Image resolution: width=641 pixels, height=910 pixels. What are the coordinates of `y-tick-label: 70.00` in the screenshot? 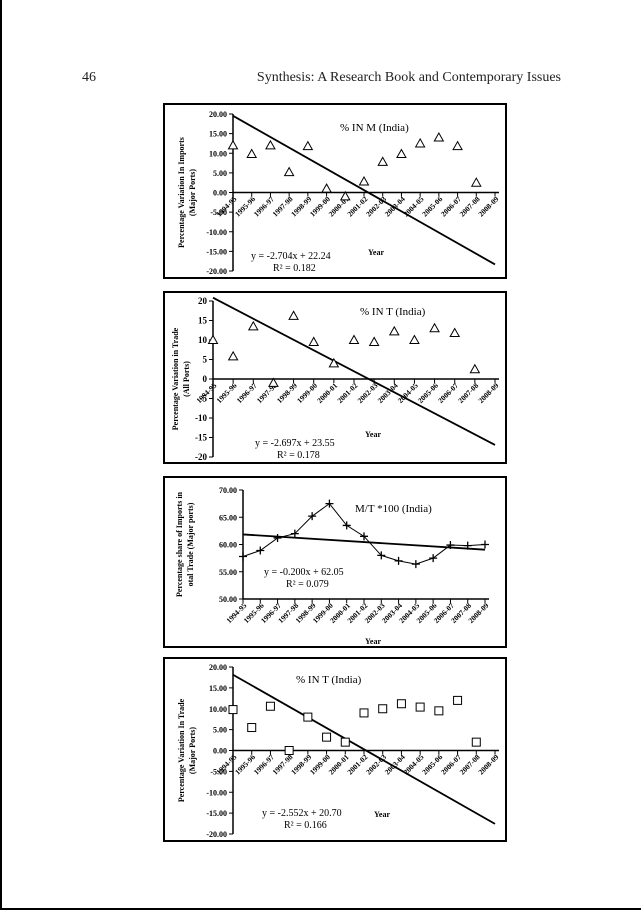 It's located at (228, 490).